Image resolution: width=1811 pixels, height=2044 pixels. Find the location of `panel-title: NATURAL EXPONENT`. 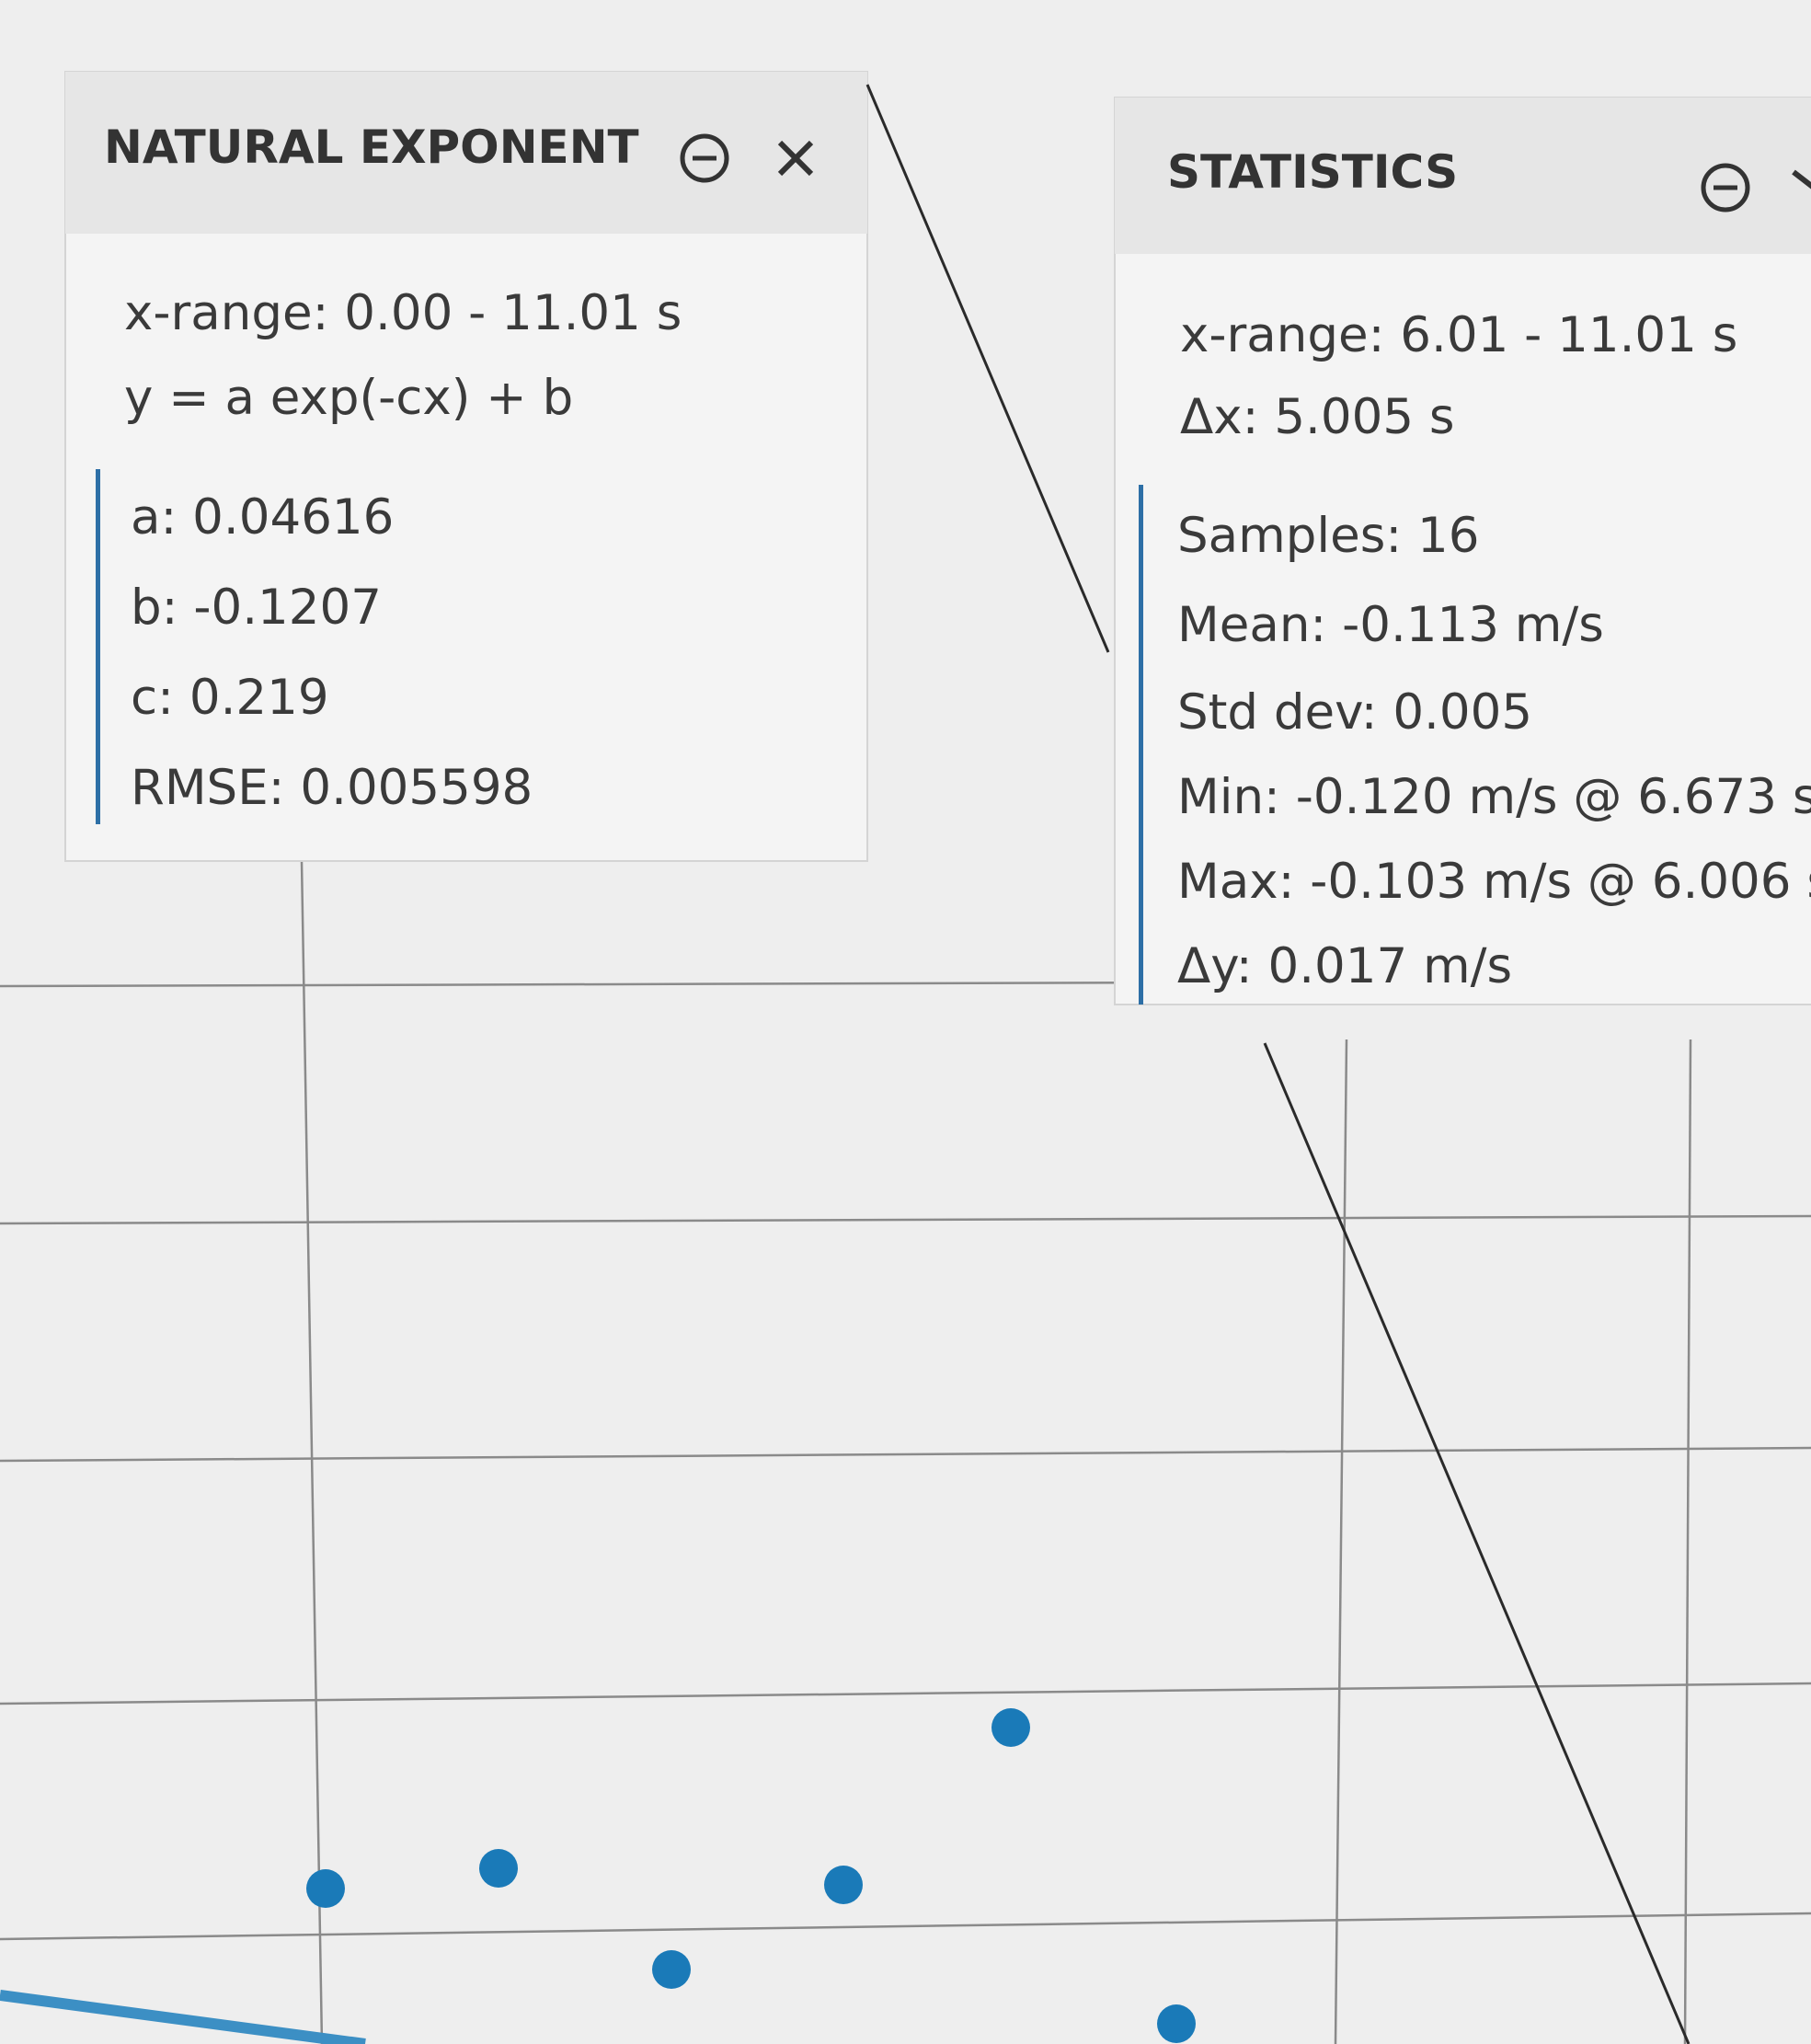

panel-title: NATURAL EXPONENT is located at coordinates (371, 147).